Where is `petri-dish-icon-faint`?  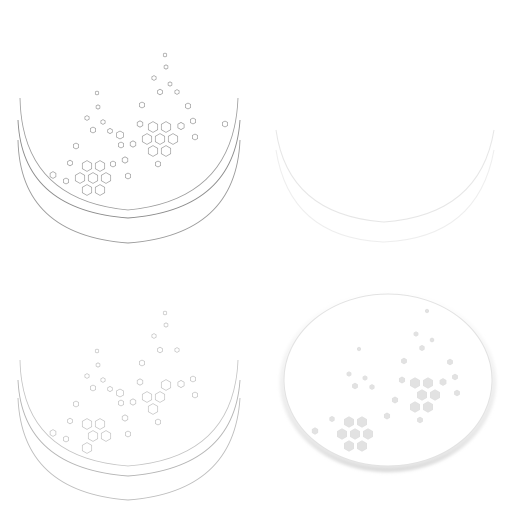
petri-dish-icon-faint is located at coordinates (385, 186).